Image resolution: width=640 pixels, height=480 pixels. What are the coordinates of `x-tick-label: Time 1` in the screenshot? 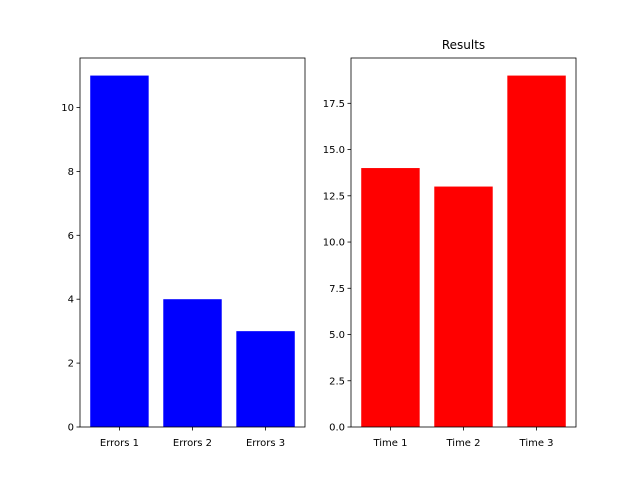 It's located at (389, 443).